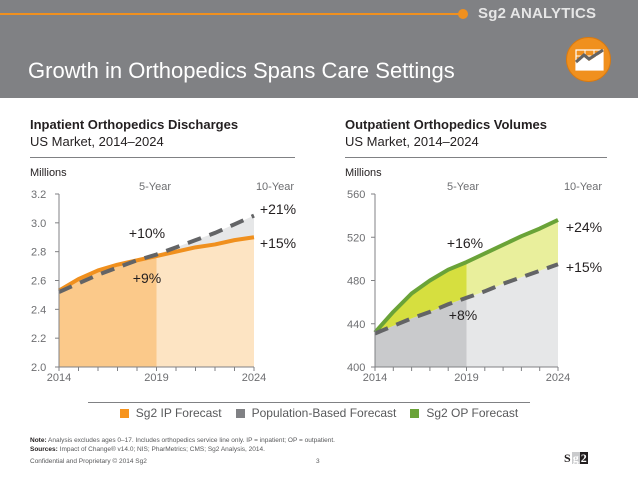 Image resolution: width=638 pixels, height=479 pixels. I want to click on inpatient-panel-subtitle: US Market, 2014–2024, so click(97, 141).